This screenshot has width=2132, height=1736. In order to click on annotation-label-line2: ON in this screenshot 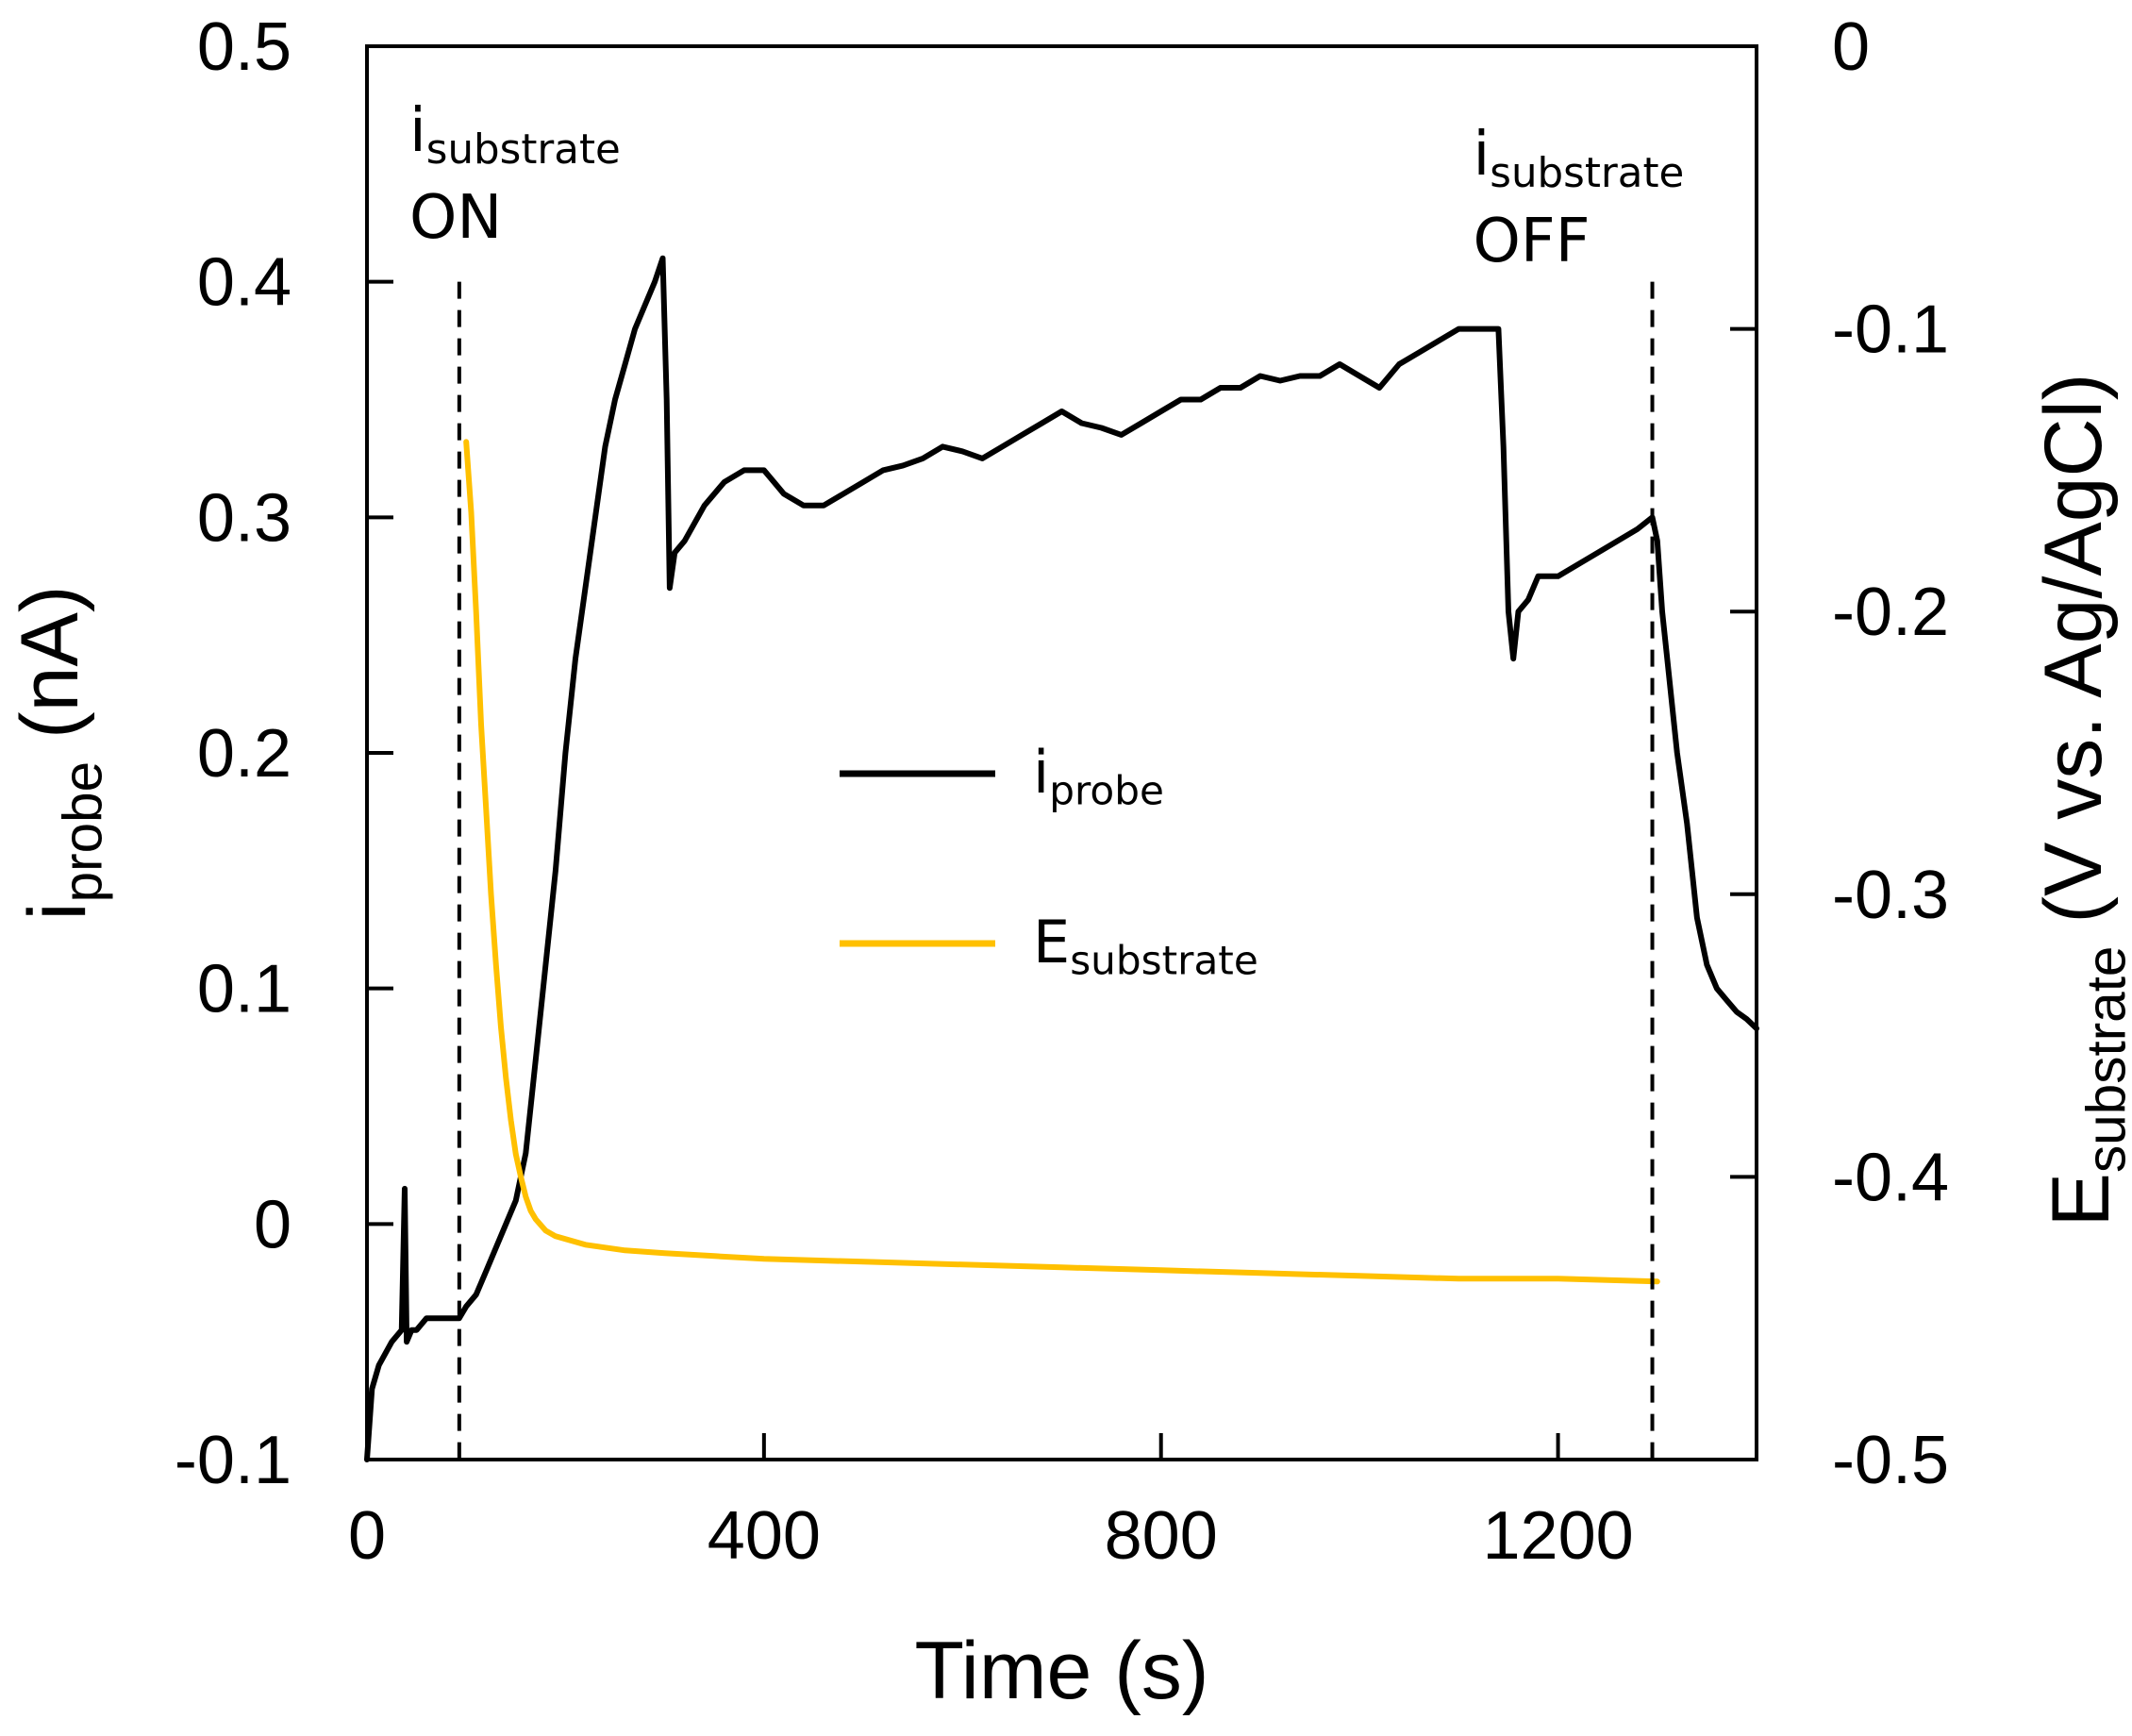, I will do `click(455, 218)`.